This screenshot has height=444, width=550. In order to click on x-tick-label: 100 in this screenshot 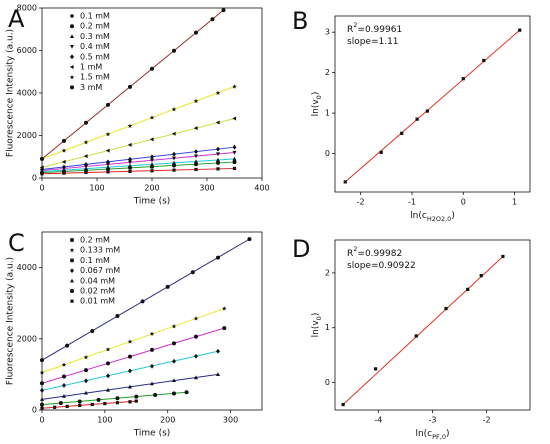, I will do `click(104, 420)`.